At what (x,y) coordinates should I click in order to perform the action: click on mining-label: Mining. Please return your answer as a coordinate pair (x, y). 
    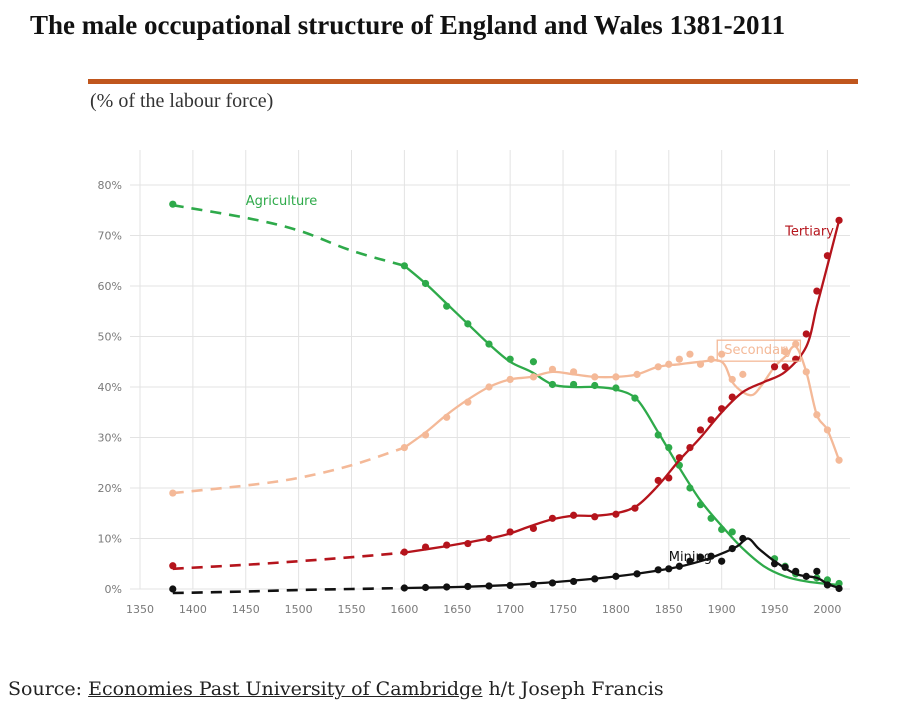
    Looking at the image, I should click on (690, 557).